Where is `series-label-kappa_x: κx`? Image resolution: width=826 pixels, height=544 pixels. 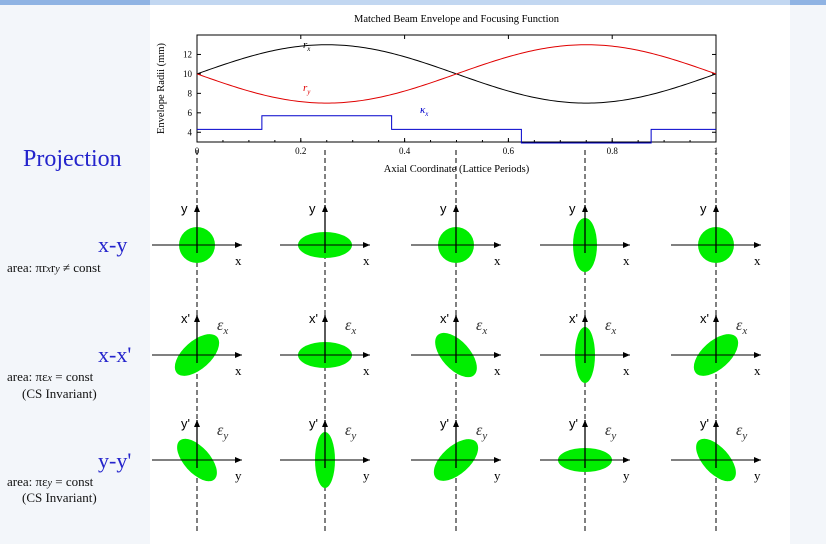
series-label-kappa_x: κx is located at coordinates (424, 111).